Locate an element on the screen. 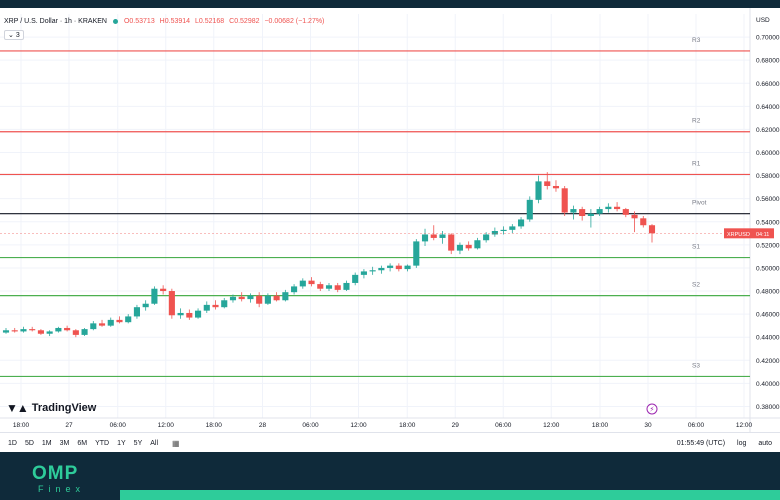 This screenshot has height=500, width=780. utc-clock: 01:55:49 (UTC) is located at coordinates (701, 443).